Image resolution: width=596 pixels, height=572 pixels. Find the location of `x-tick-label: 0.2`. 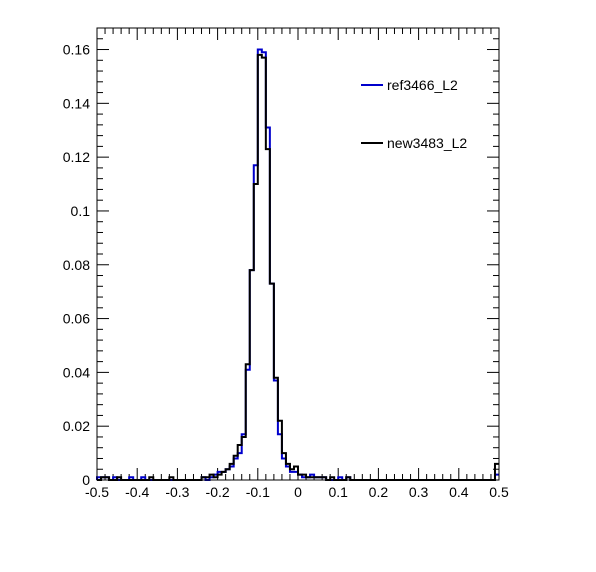

x-tick-label: 0.2 is located at coordinates (379, 492).